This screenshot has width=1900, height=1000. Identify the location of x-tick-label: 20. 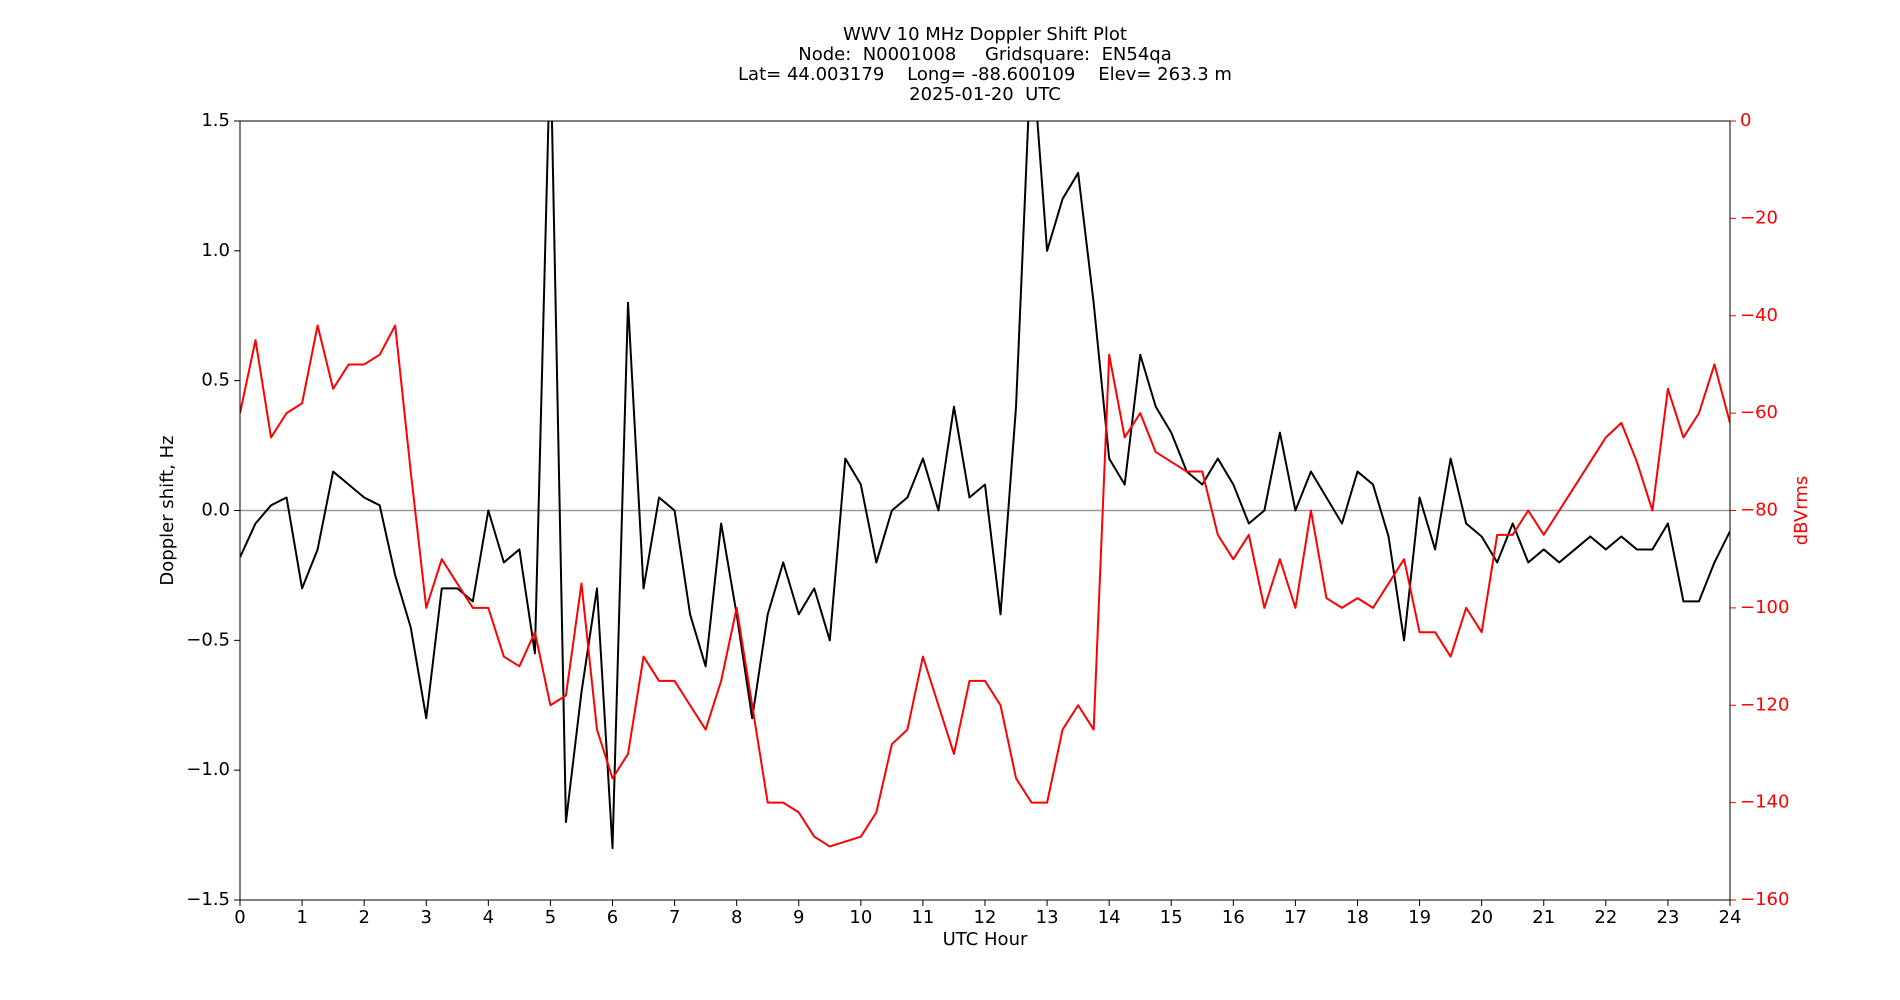
(1481, 917).